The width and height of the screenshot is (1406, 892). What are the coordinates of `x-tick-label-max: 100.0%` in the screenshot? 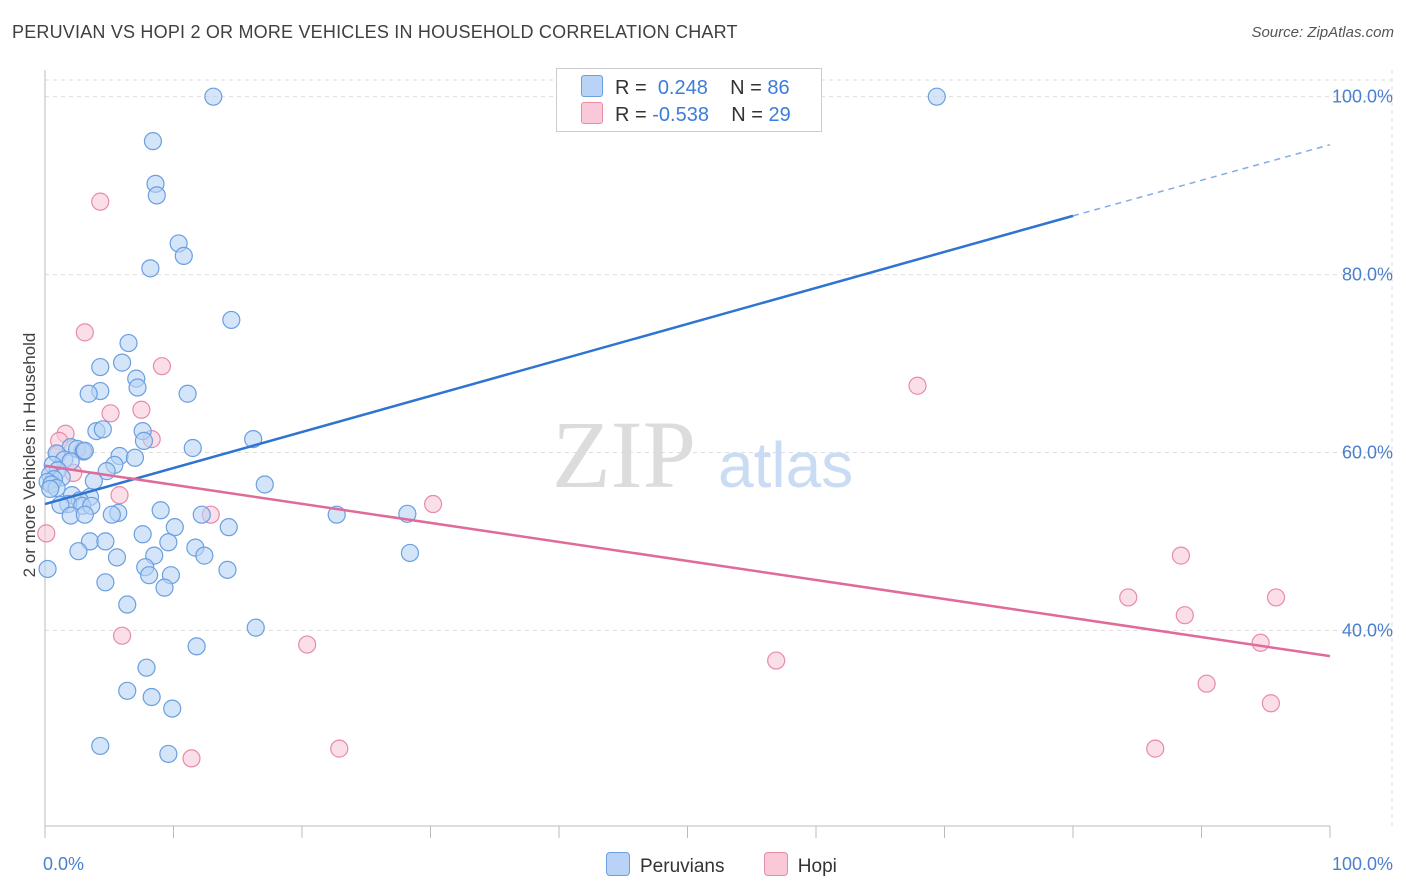 It's located at (1362, 864).